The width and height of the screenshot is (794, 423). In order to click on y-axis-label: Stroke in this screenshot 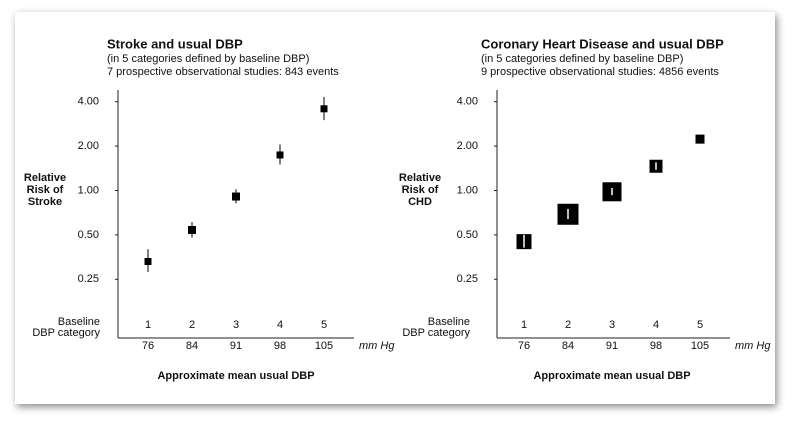, I will do `click(45, 202)`.